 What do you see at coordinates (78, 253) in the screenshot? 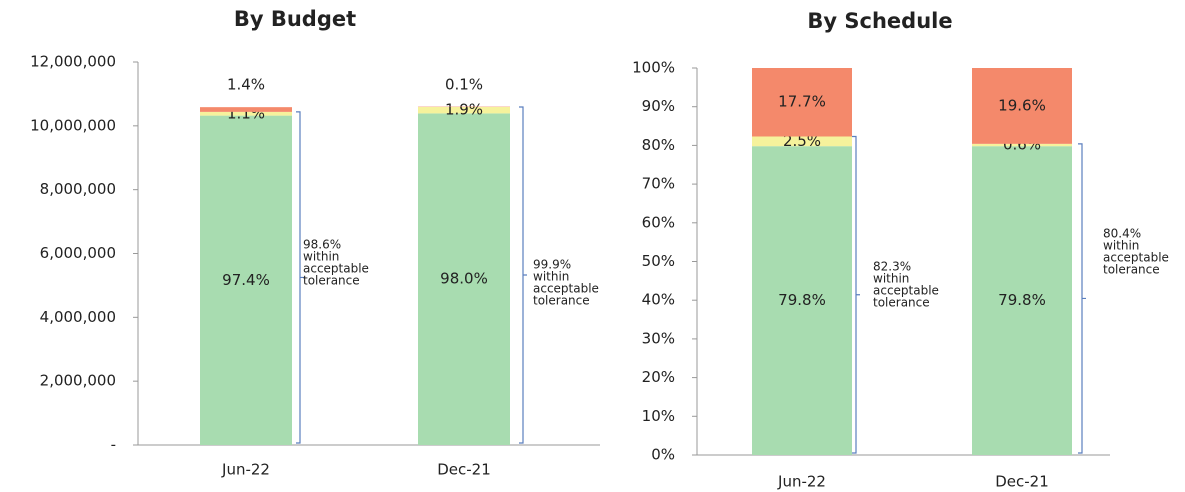
I see `y-tick-label: 6,000,000` at bounding box center [78, 253].